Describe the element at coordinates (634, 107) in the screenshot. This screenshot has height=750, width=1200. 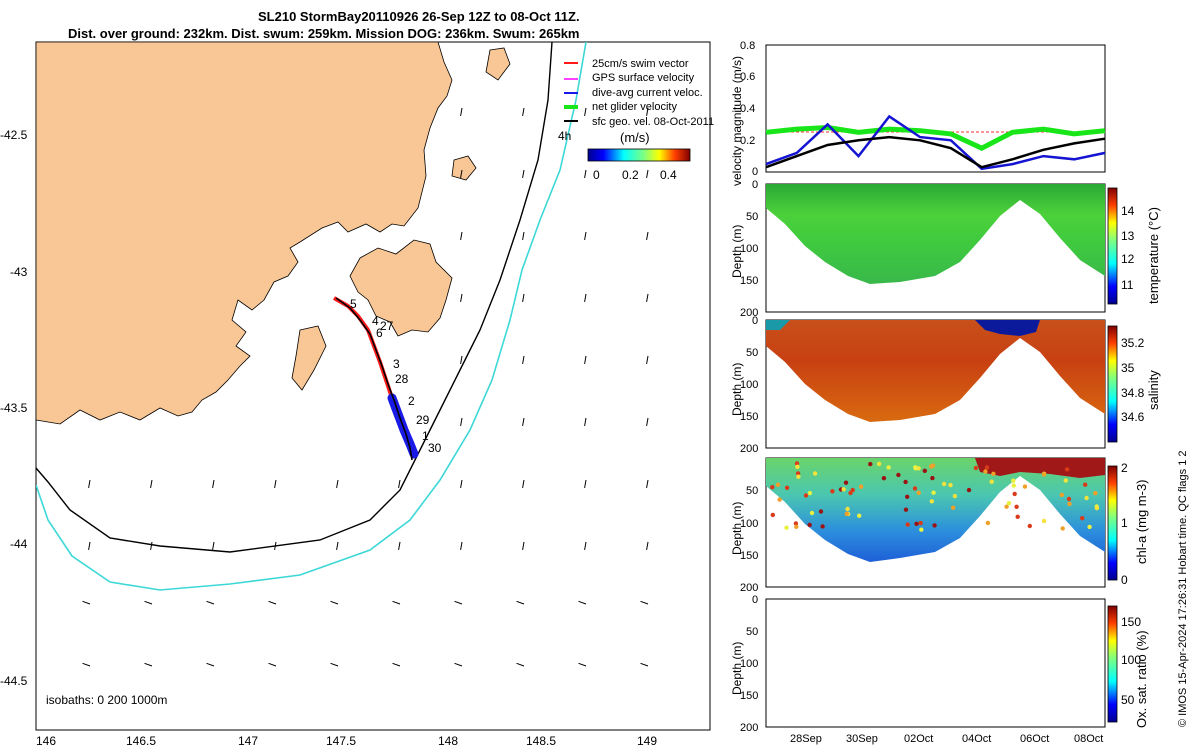
I see `legend-item: net glider velocity` at that location.